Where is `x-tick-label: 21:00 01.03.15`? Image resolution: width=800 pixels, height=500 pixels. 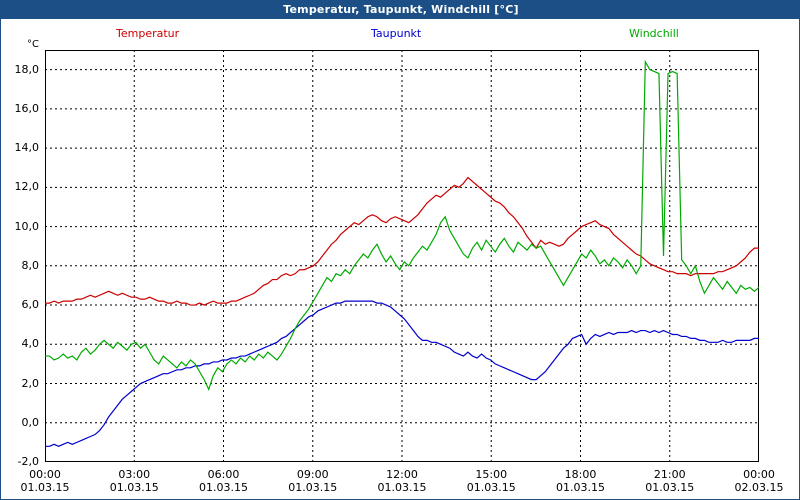
x-tick-label: 21:00 01.03.15 is located at coordinates (670, 481).